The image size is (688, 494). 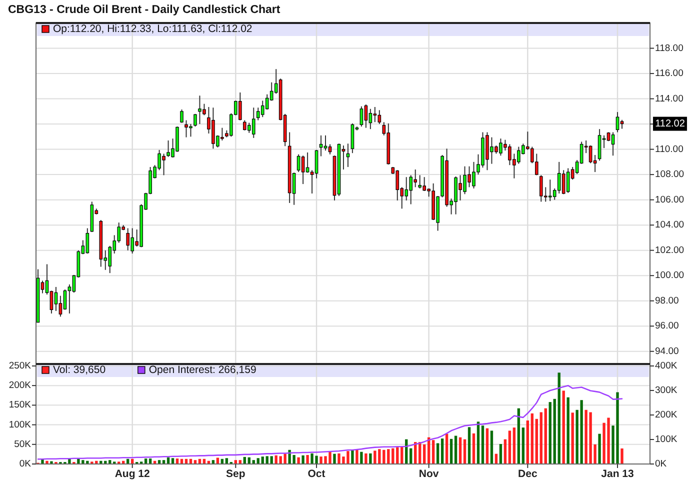 What do you see at coordinates (670, 124) in the screenshot?
I see `text: 112.02` at bounding box center [670, 124].